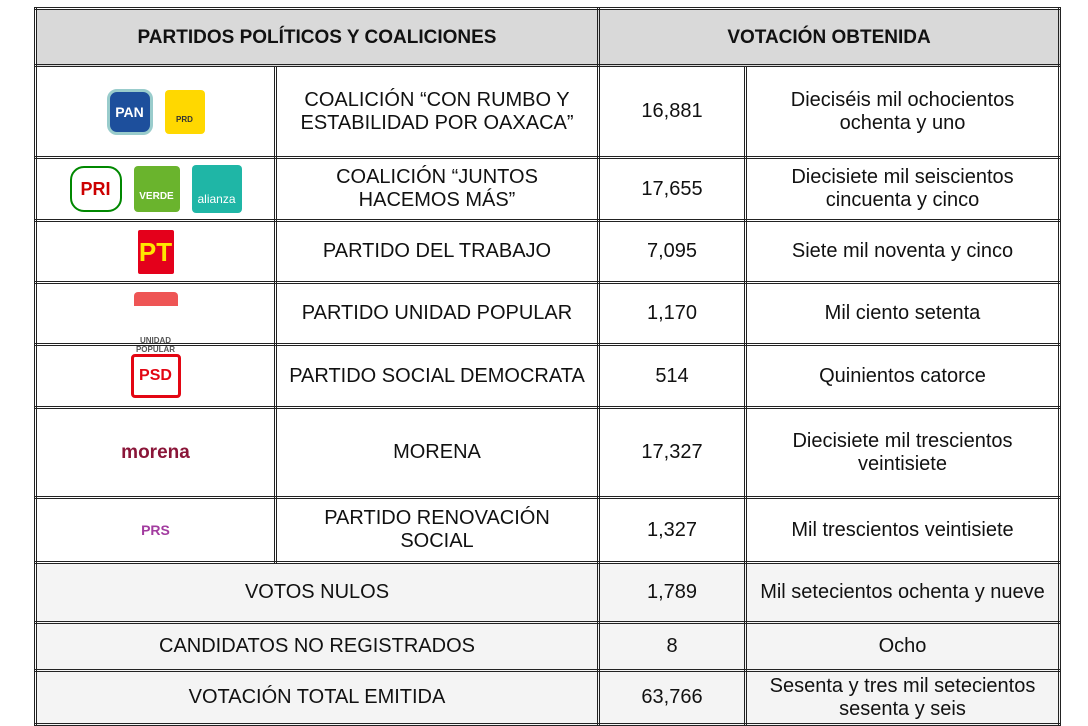  What do you see at coordinates (829, 37) in the screenshot?
I see `header-cell: VOTACIÓN OBTENIDA` at bounding box center [829, 37].